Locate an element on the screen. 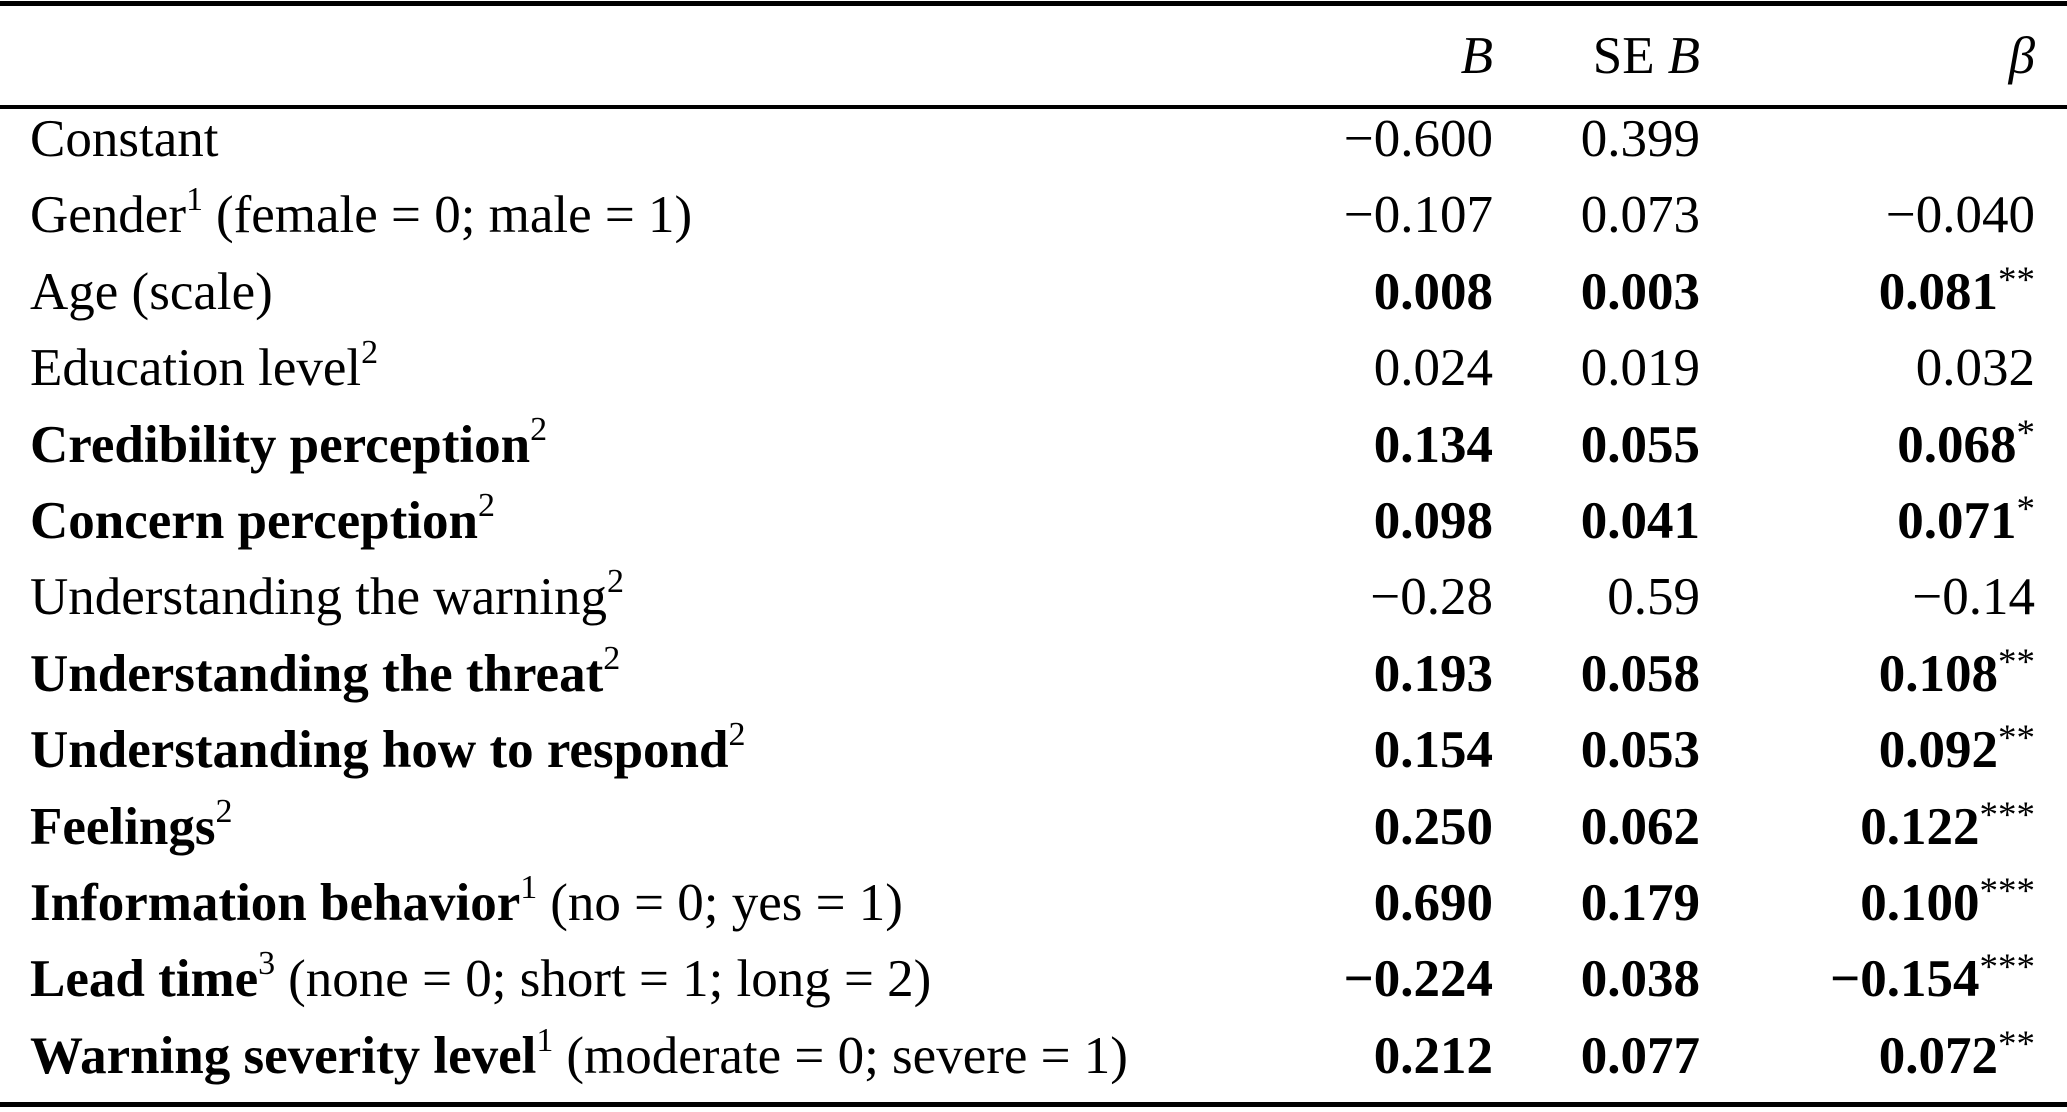 This screenshot has height=1112, width=2067. beta-value-cell: 0.081** is located at coordinates (1883, 300).